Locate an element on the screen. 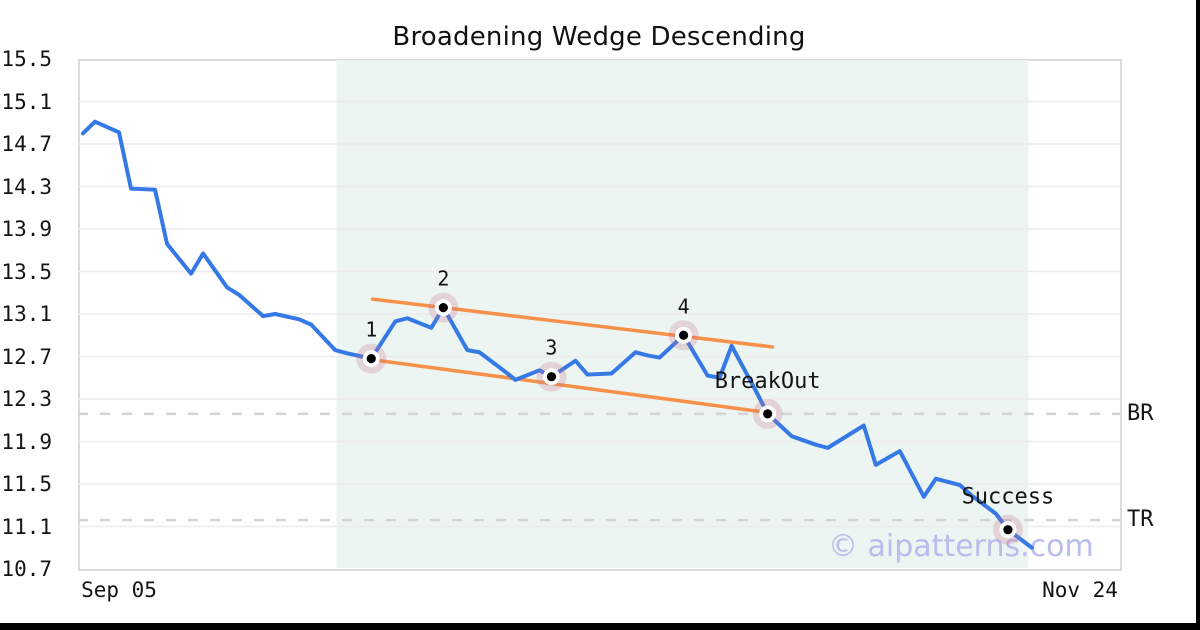 This screenshot has width=1200, height=630. x-tick-label: Sep 05 is located at coordinates (119, 590).